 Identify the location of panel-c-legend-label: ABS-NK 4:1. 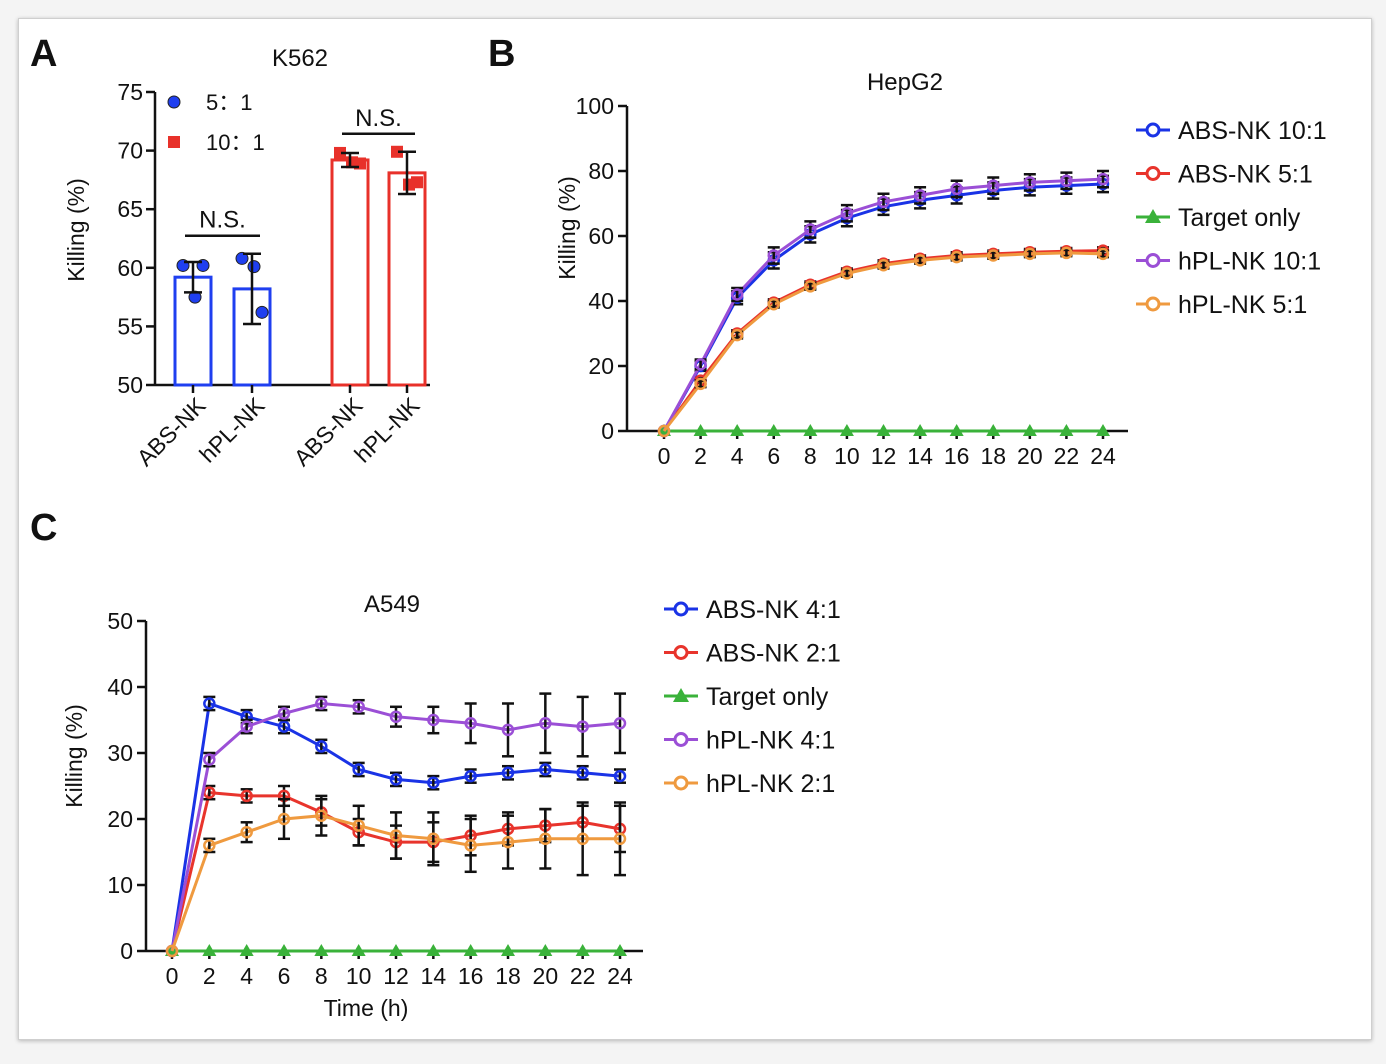
(773, 610).